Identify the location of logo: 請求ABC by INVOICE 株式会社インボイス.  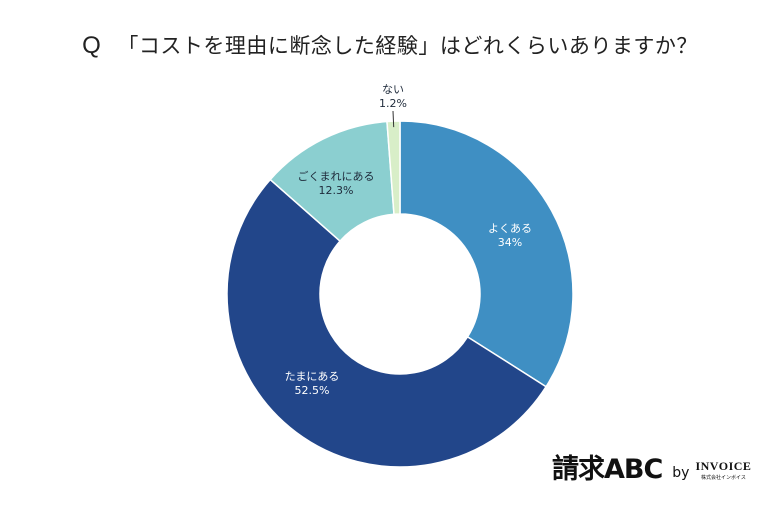
(651, 470).